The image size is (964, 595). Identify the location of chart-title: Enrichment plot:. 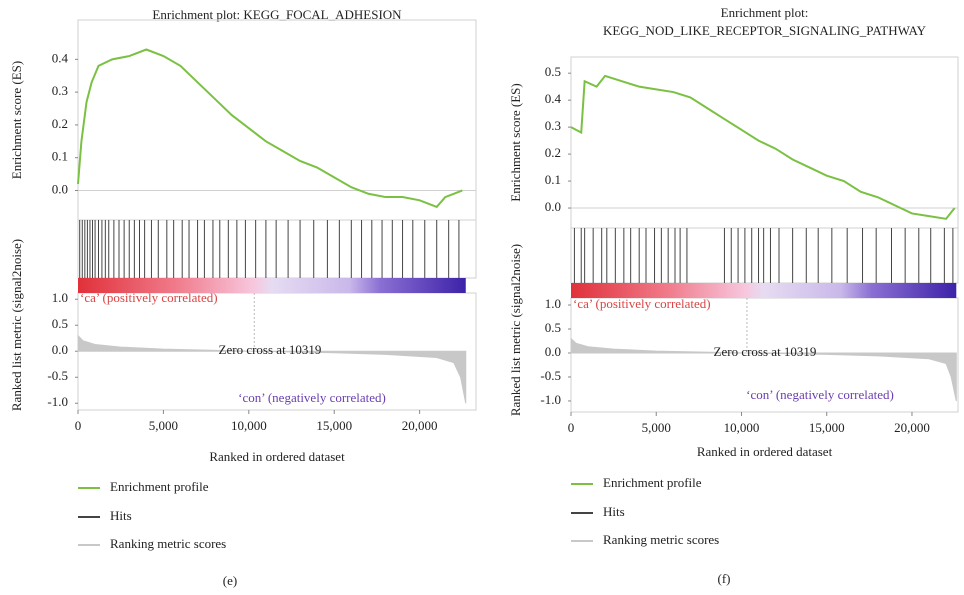
(765, 12).